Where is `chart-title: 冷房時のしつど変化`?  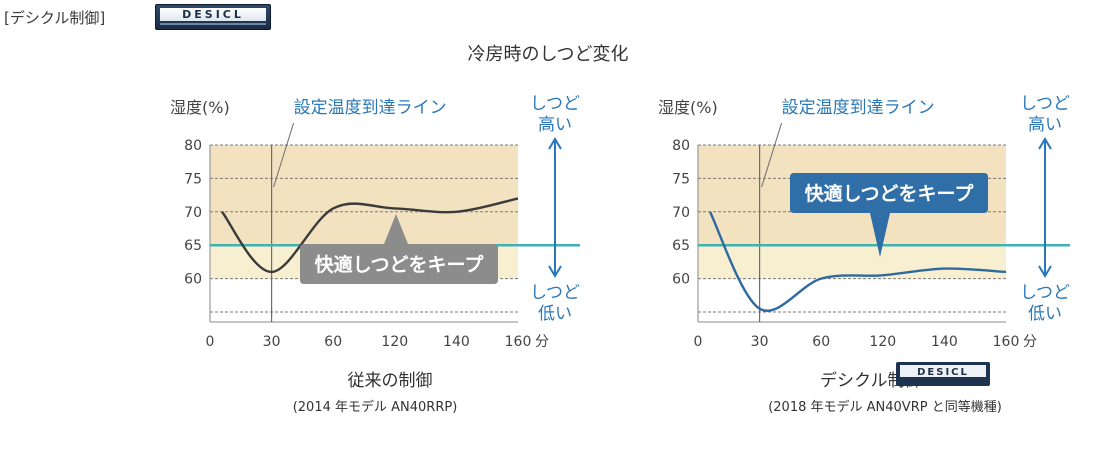 chart-title: 冷房時のしつど変化 is located at coordinates (548, 54).